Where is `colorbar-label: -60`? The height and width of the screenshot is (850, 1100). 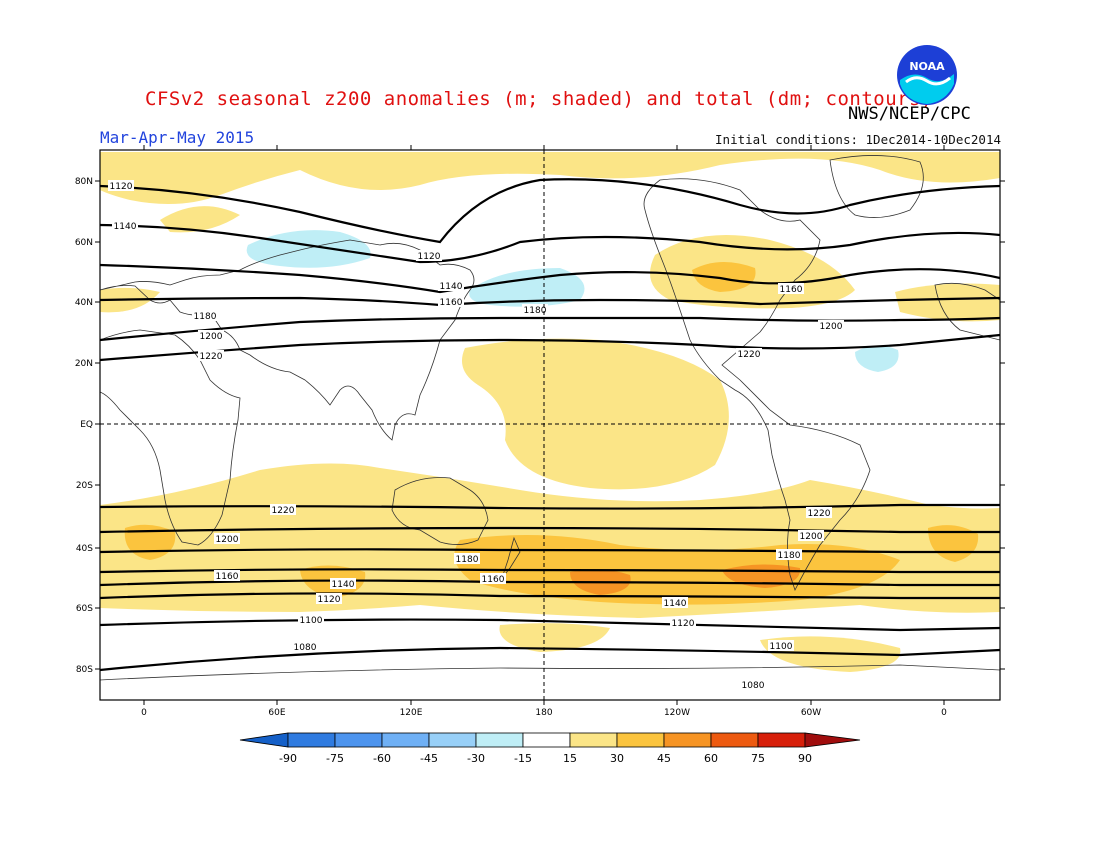
colorbar-label: -60 is located at coordinates (382, 758).